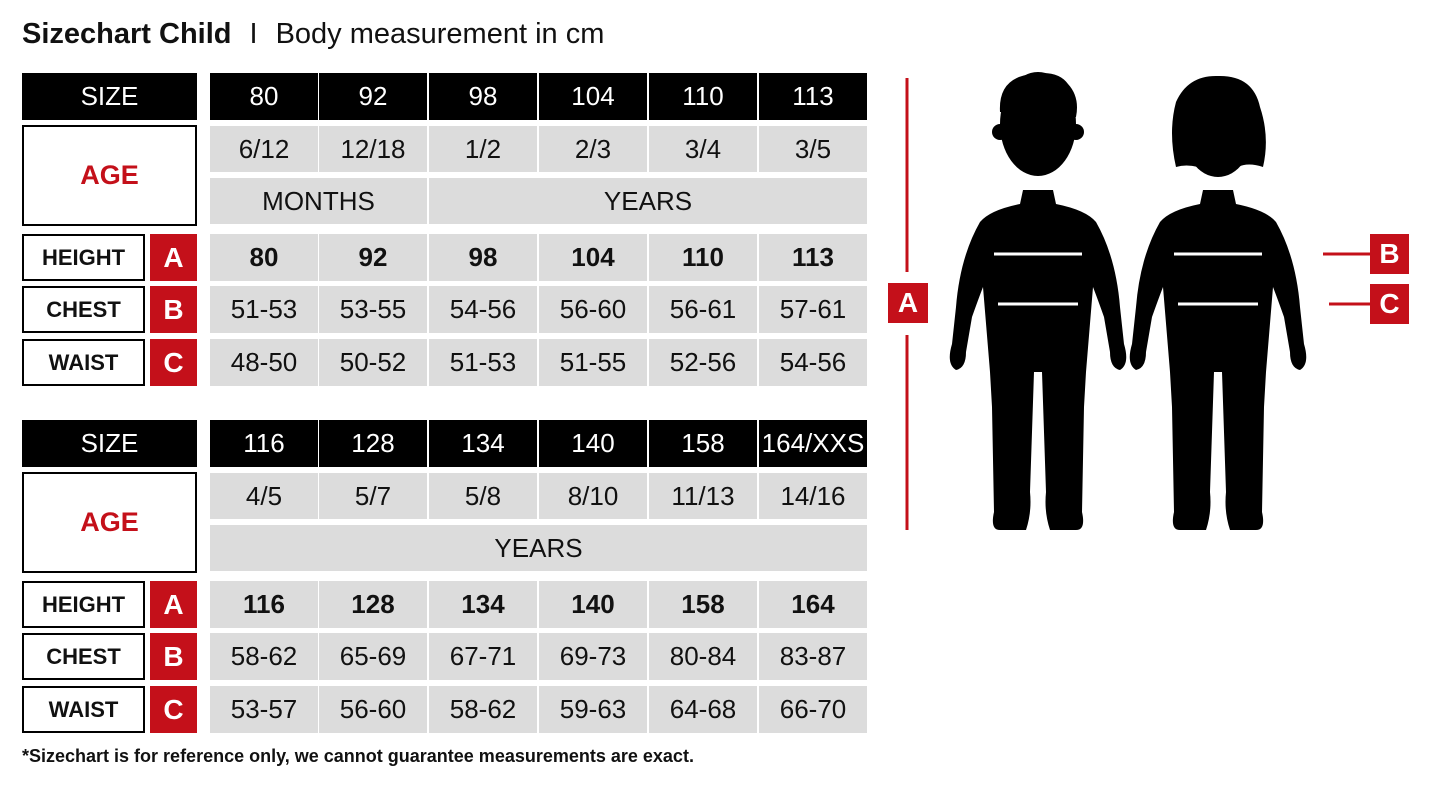 The image size is (1441, 795). I want to click on age-cell: 5/8, so click(483, 496).